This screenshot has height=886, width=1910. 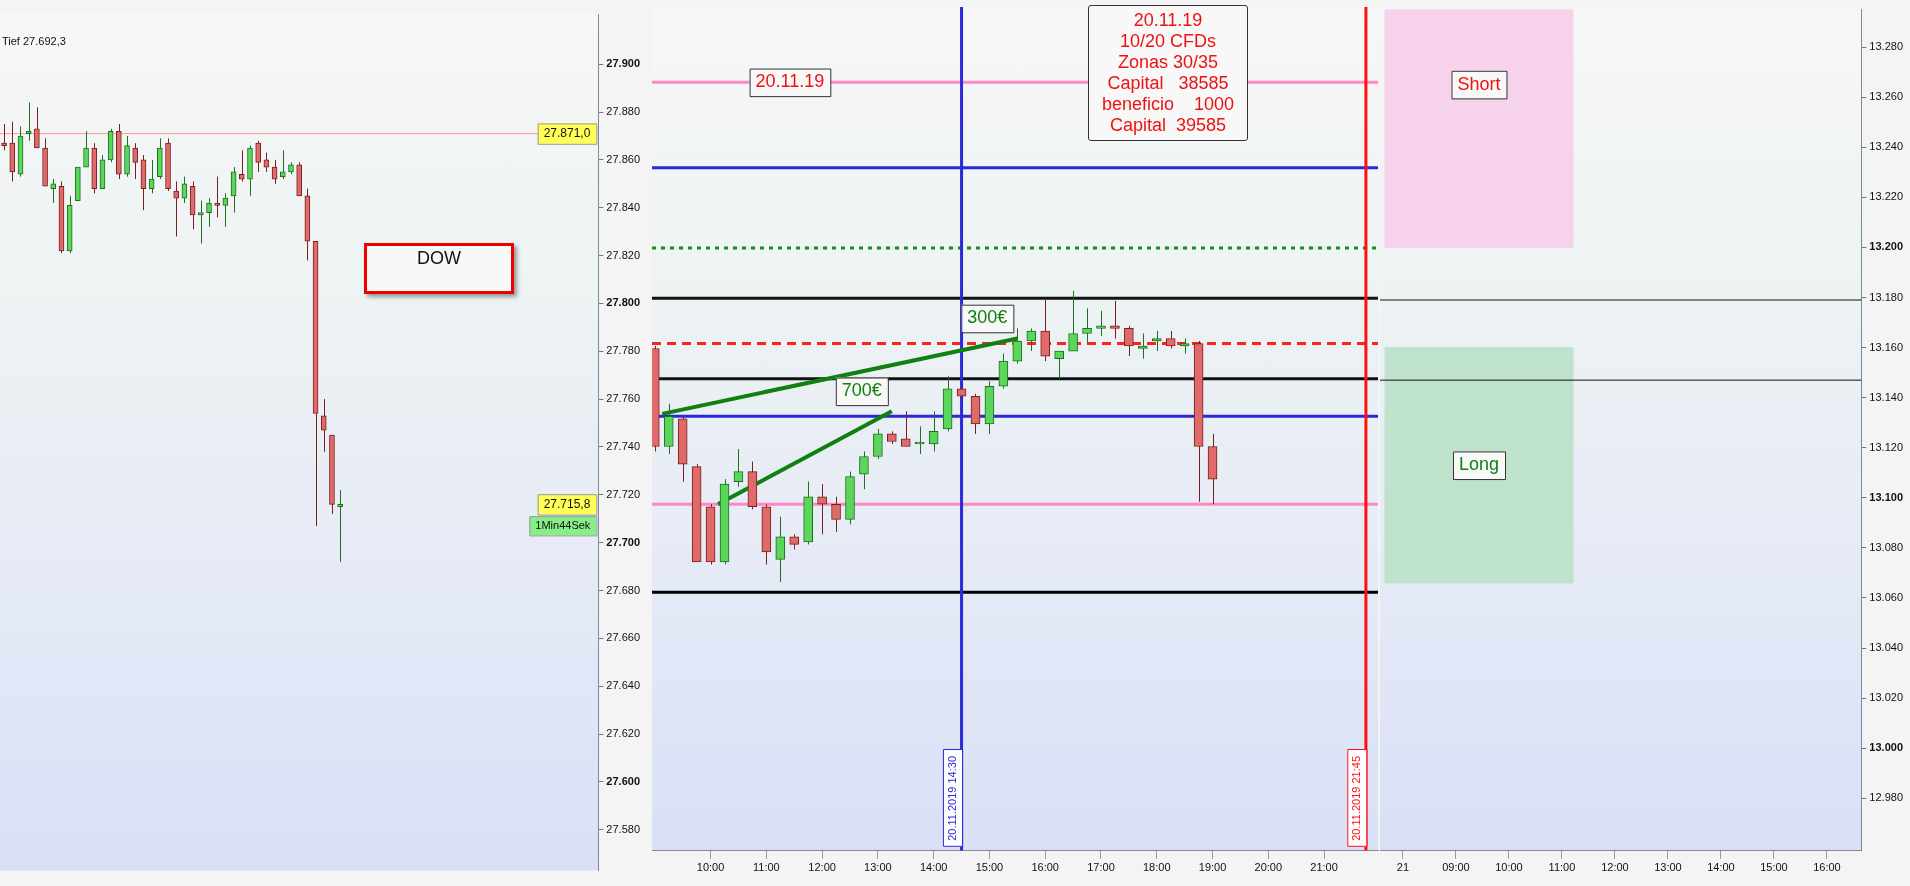 I want to click on x-tick-label: 19:00, so click(x=1212, y=867).